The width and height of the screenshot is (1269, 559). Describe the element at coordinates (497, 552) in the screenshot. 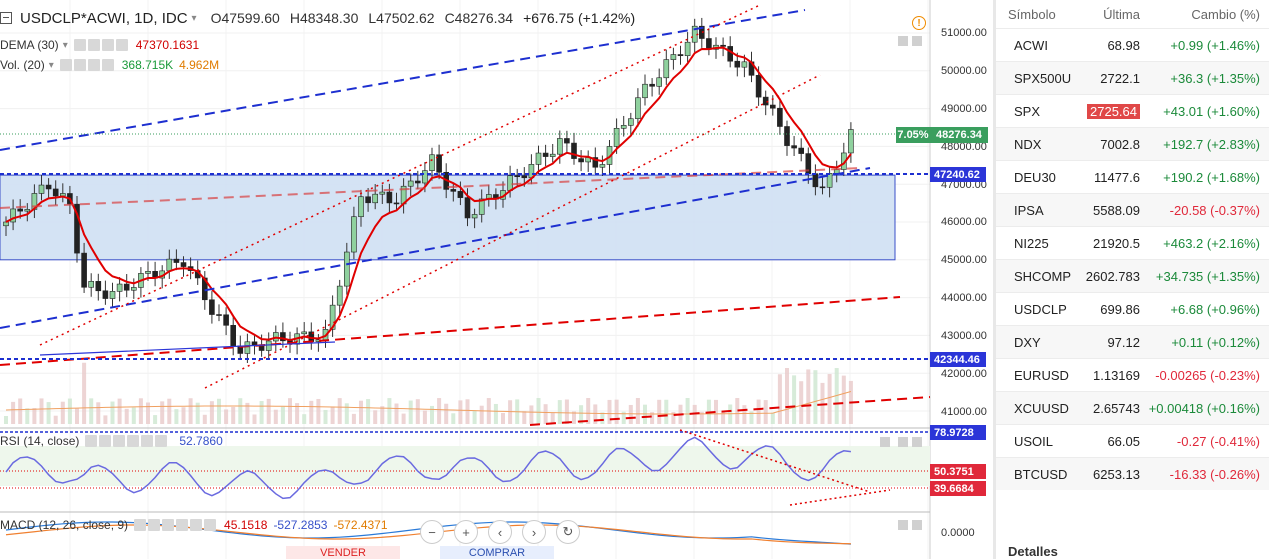

I see `buy-button: COMPRAR` at that location.